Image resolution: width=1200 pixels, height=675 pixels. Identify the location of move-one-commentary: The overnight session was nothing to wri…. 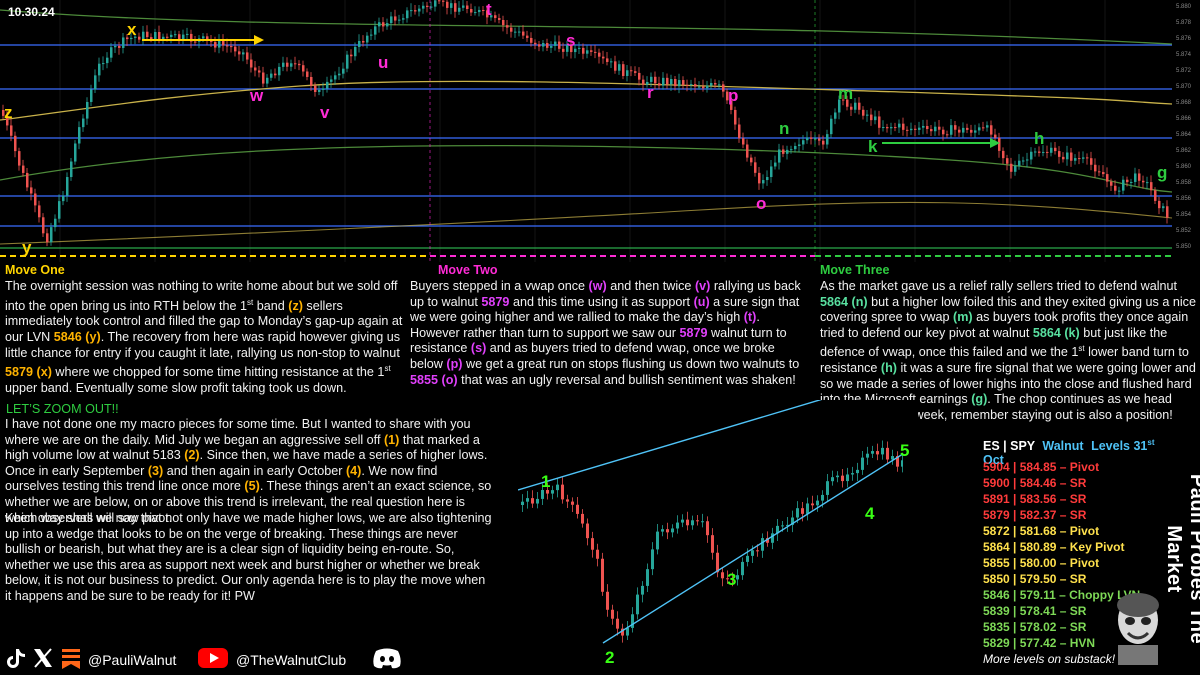
(205, 338).